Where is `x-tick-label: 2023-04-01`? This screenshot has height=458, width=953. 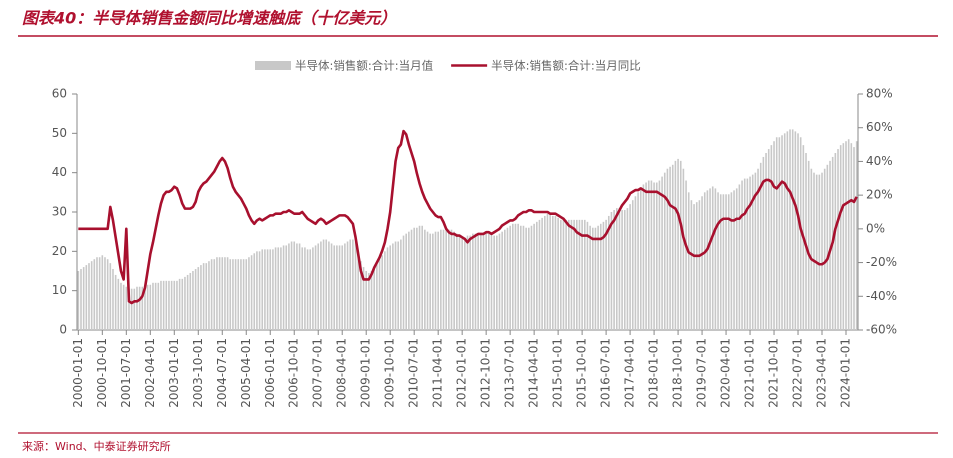 x-tick-label: 2023-04-01 is located at coordinates (822, 373).